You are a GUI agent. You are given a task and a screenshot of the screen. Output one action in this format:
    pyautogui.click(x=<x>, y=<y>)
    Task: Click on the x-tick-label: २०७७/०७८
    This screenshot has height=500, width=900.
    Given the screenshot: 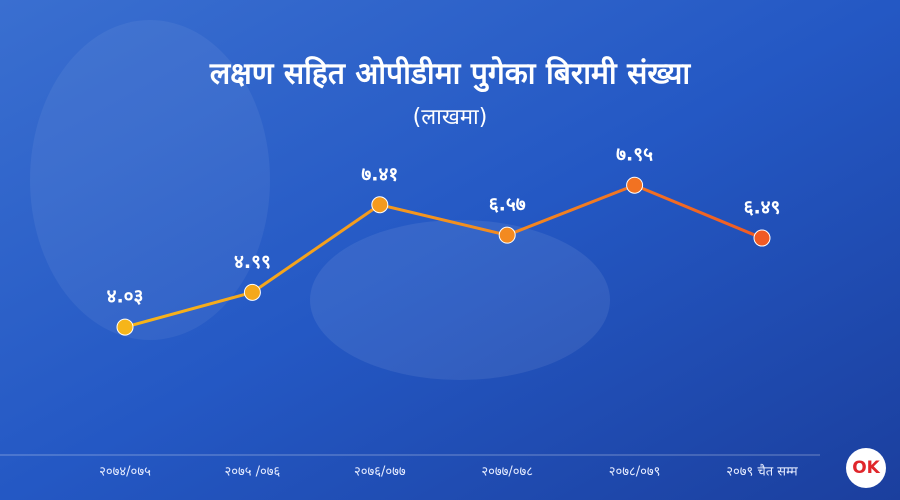 What is the action you would take?
    pyautogui.click(x=507, y=472)
    